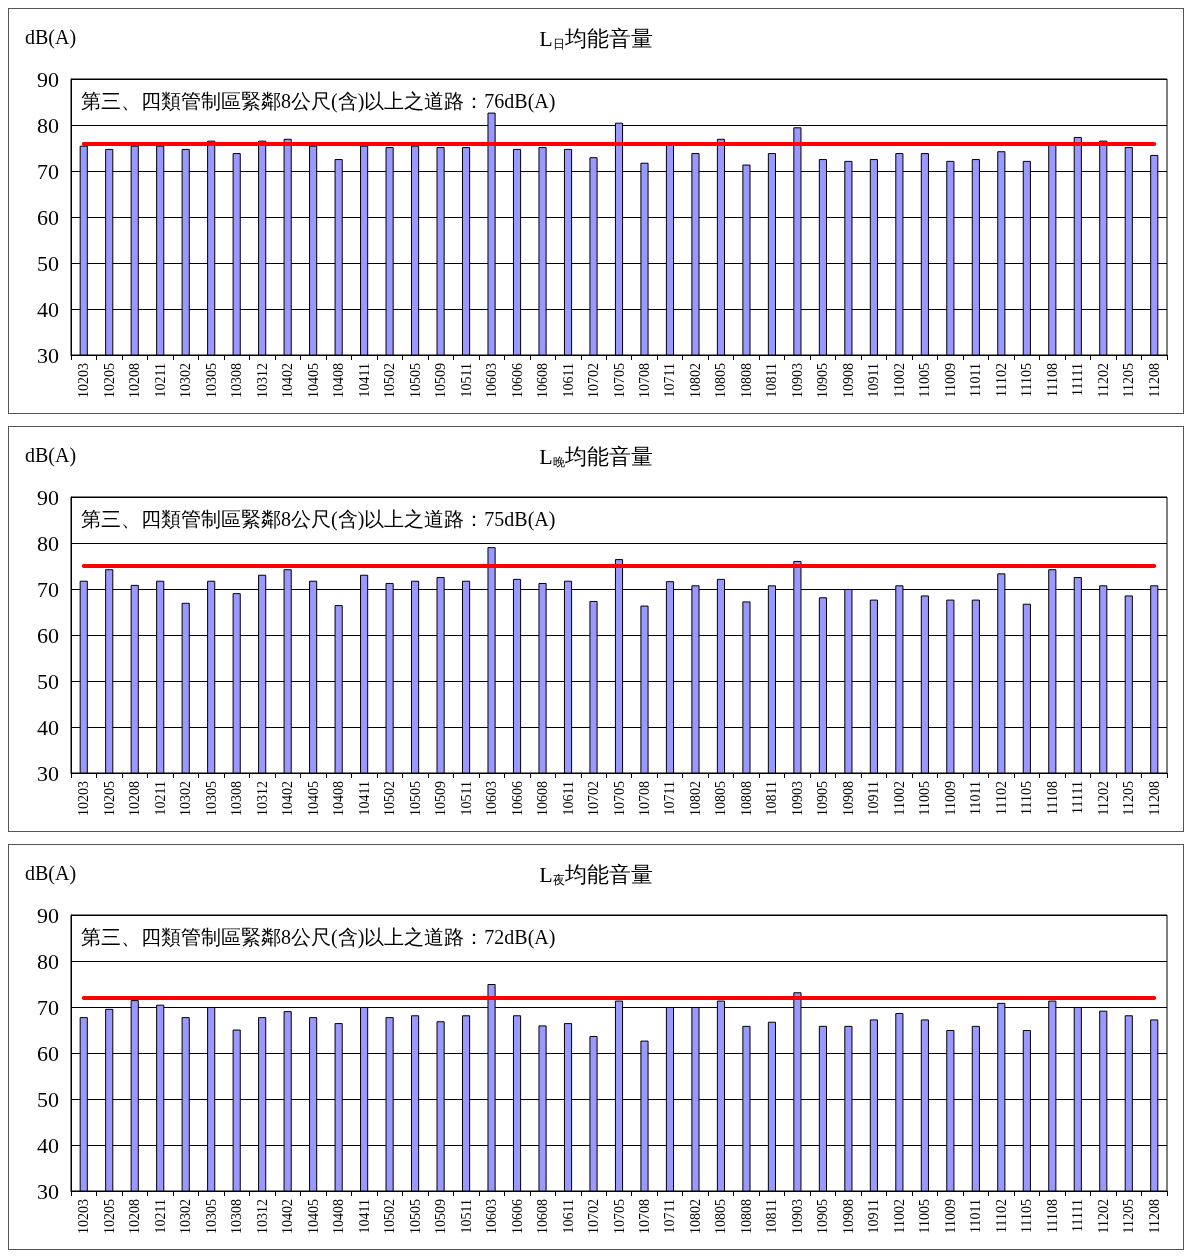 The height and width of the screenshot is (1258, 1184). What do you see at coordinates (211, 1216) in the screenshot?
I see `x-tick-label: 10305` at bounding box center [211, 1216].